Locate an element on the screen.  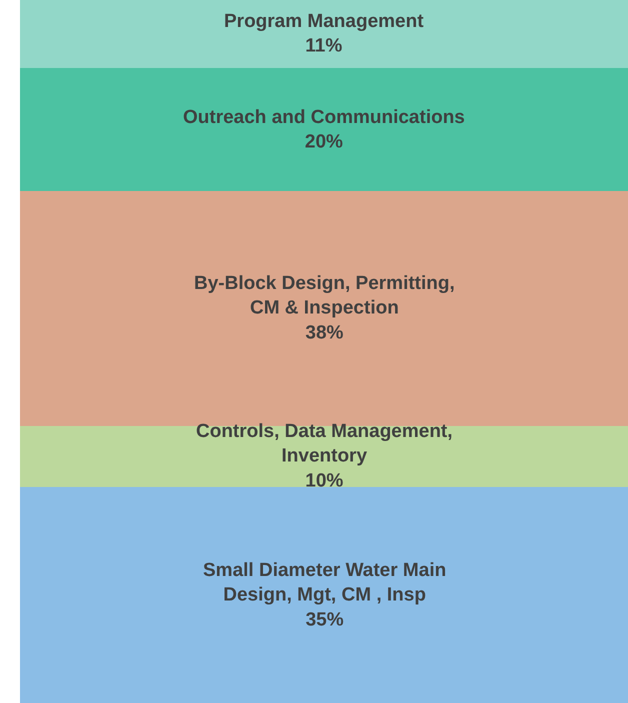
data-label: 35% is located at coordinates (325, 619).